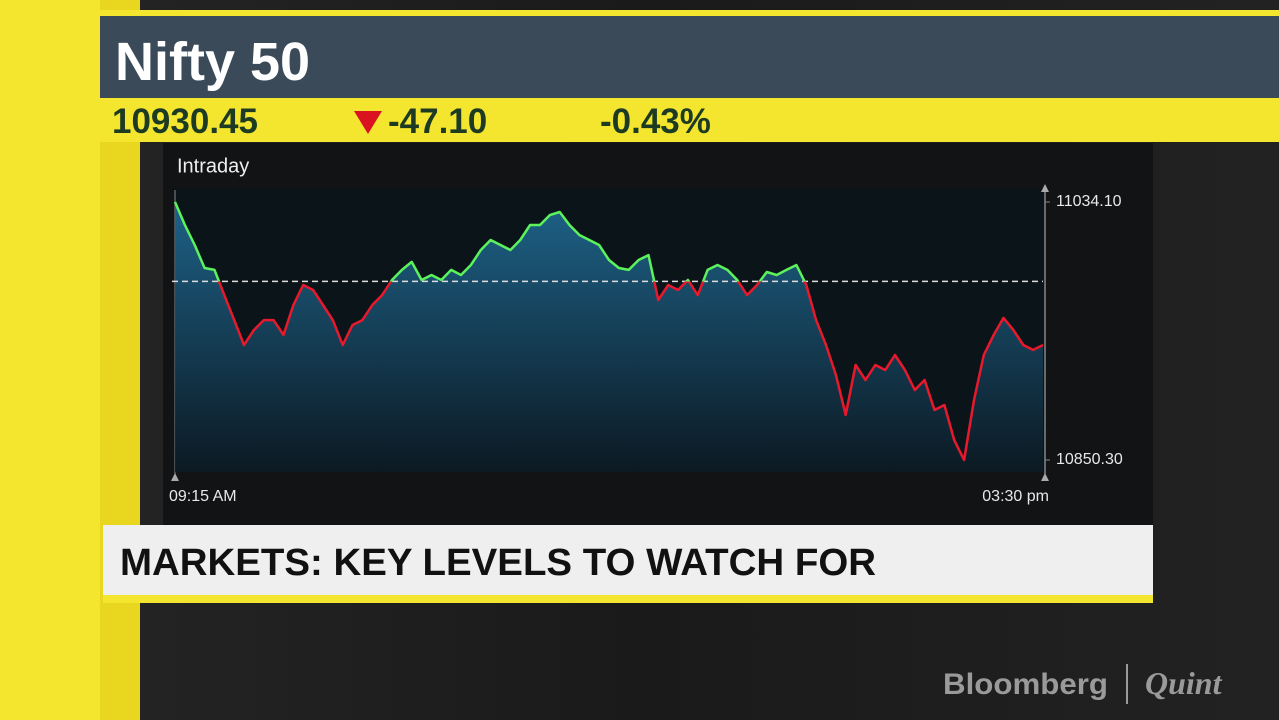 The height and width of the screenshot is (720, 1279). Describe the element at coordinates (1184, 683) in the screenshot. I see `logo-partner: Quint` at that location.